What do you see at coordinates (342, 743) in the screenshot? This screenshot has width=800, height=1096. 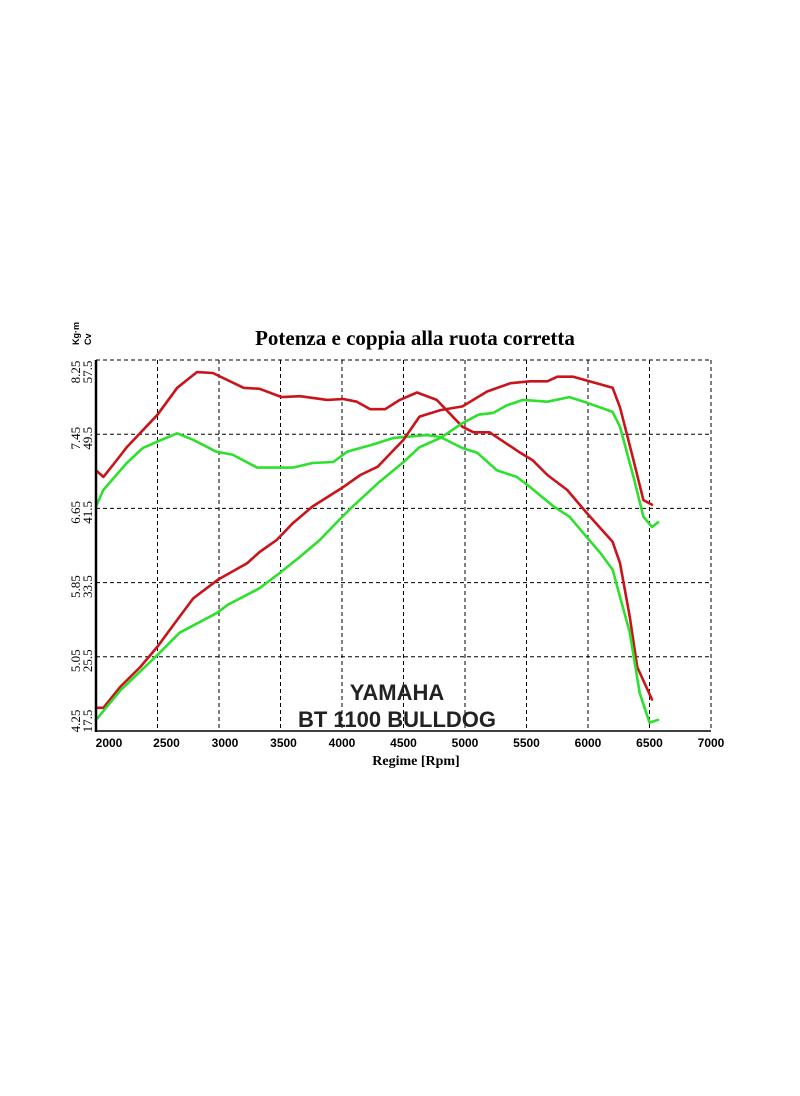 I see `x-tick-label: 4000` at bounding box center [342, 743].